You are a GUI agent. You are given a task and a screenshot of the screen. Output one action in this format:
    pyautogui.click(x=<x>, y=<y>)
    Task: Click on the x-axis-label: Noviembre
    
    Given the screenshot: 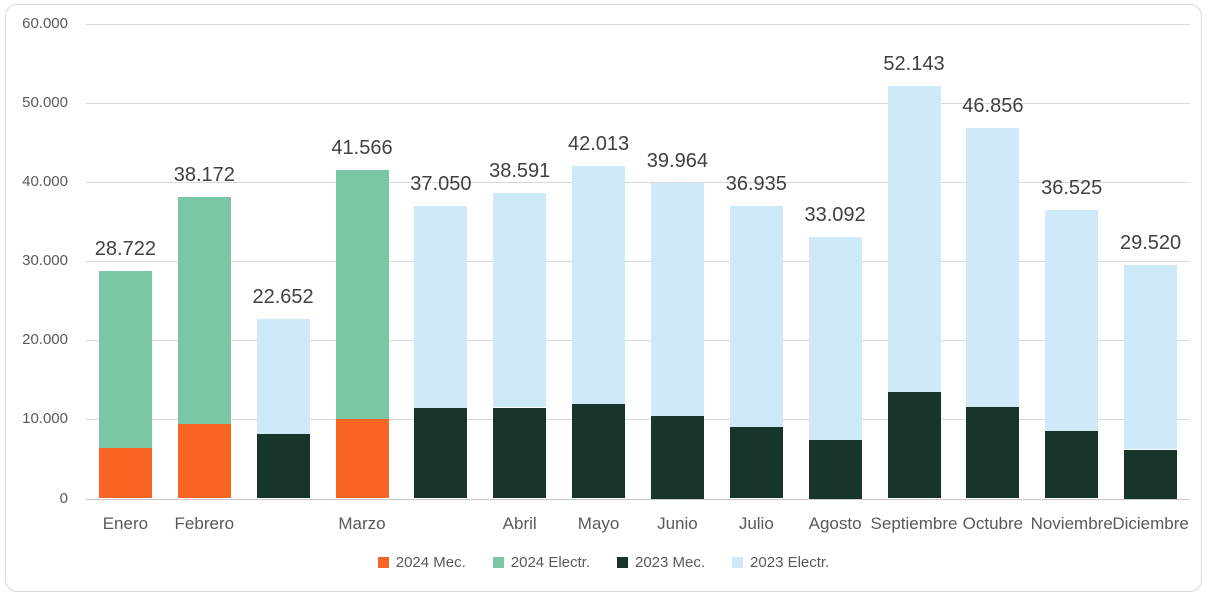 What is the action you would take?
    pyautogui.click(x=1071, y=523)
    